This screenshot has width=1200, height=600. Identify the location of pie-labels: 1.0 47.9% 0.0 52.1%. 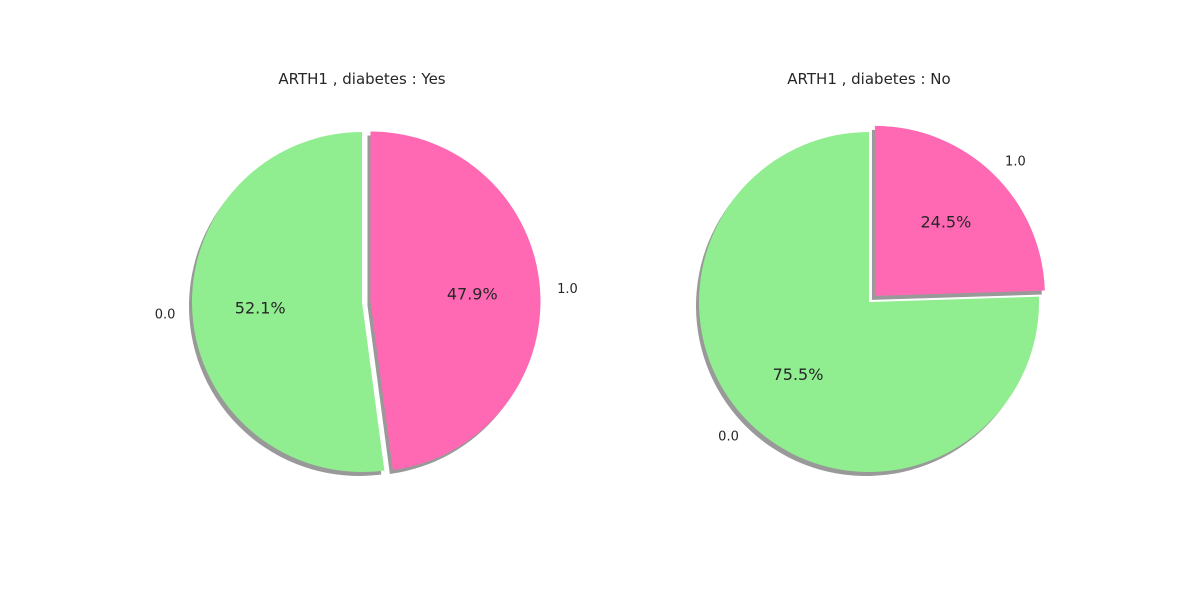
(366, 302).